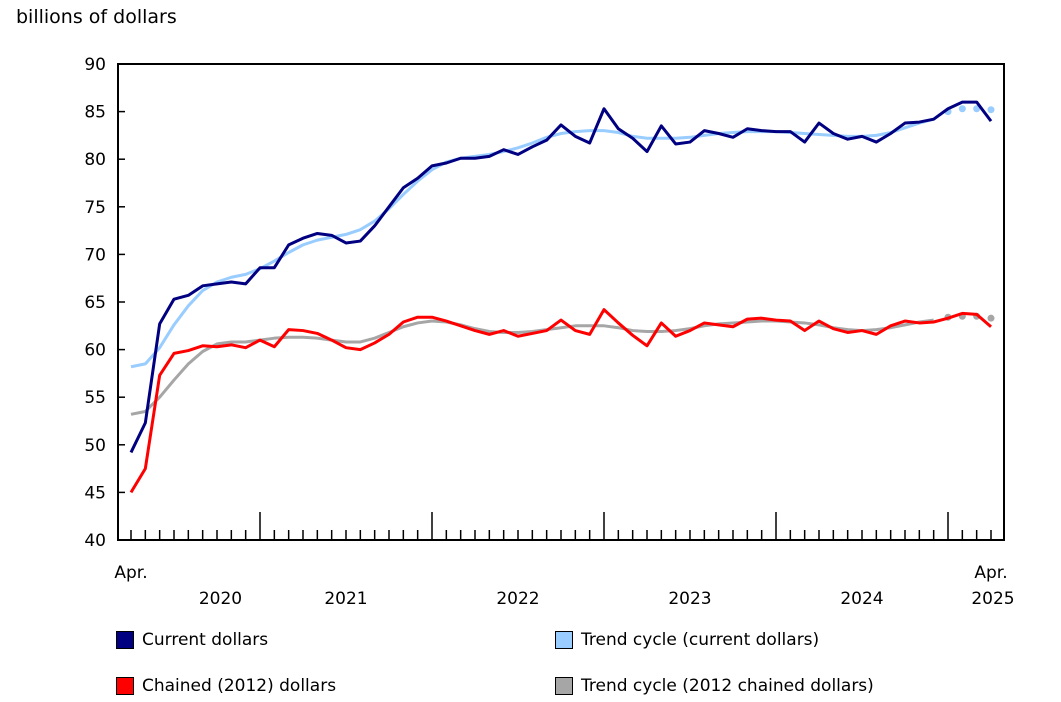 The height and width of the screenshot is (702, 1061). I want to click on legend-item-current: Current dollars, so click(192, 640).